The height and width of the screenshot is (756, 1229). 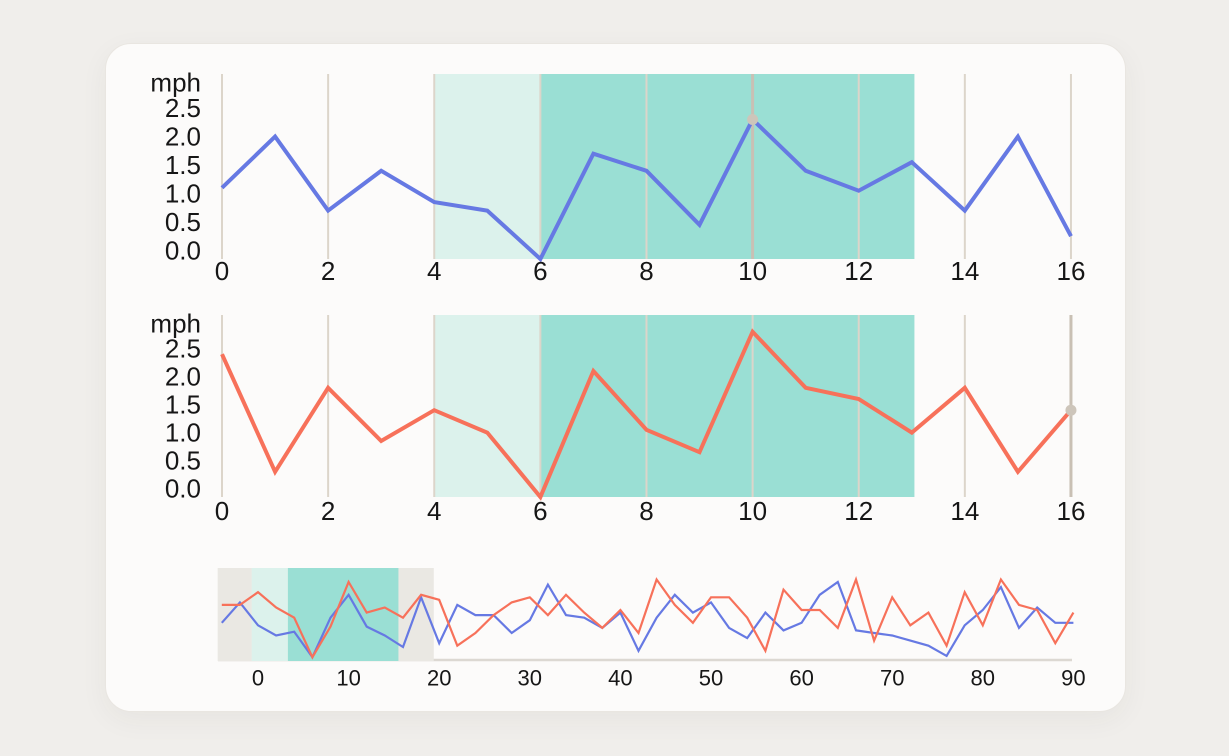 What do you see at coordinates (892, 678) in the screenshot?
I see `x-tick-label: 70` at bounding box center [892, 678].